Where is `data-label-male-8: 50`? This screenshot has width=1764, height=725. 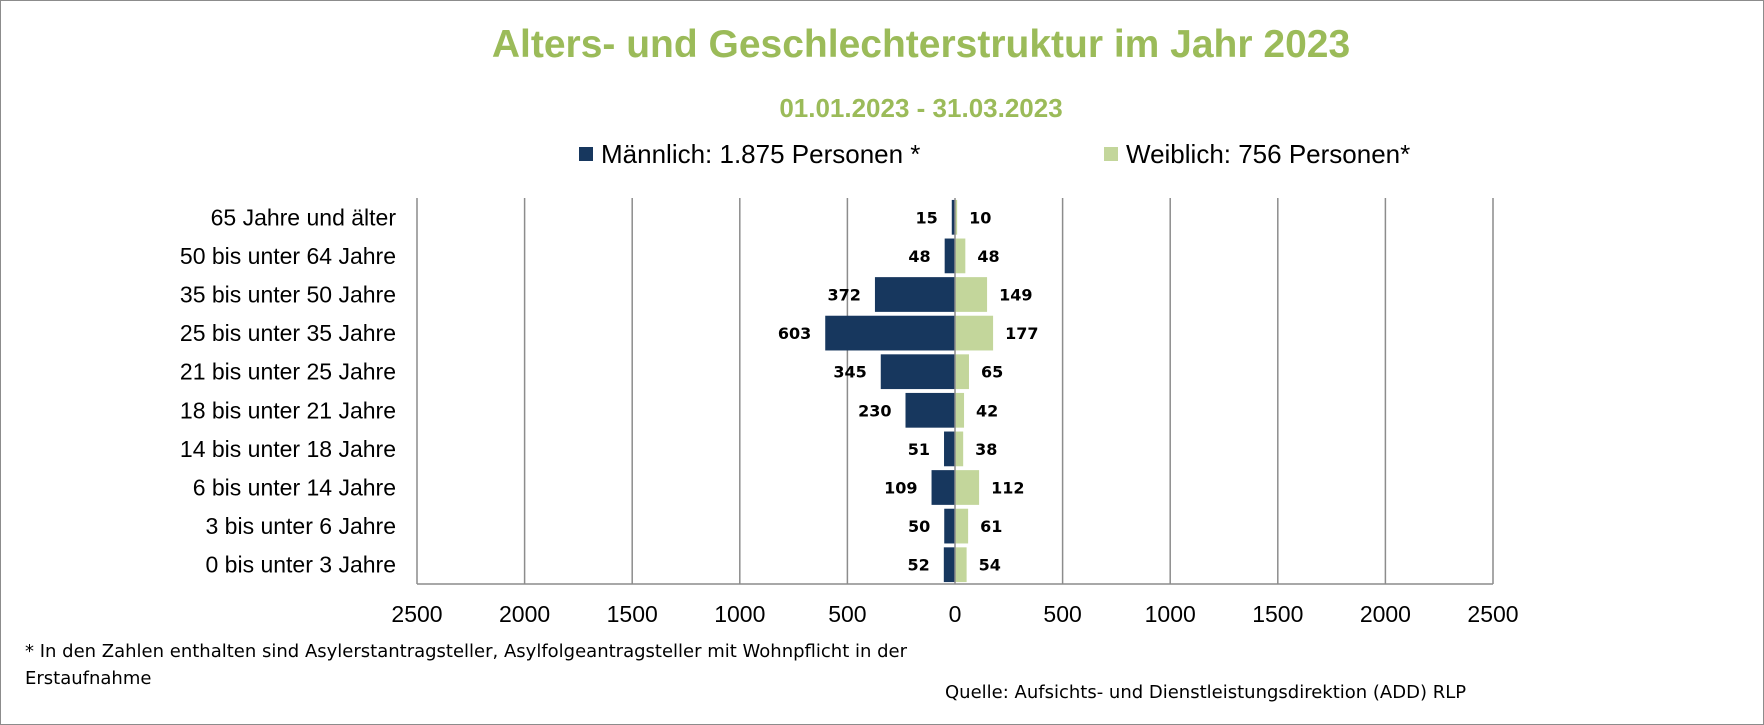 data-label-male-8: 50 is located at coordinates (919, 526).